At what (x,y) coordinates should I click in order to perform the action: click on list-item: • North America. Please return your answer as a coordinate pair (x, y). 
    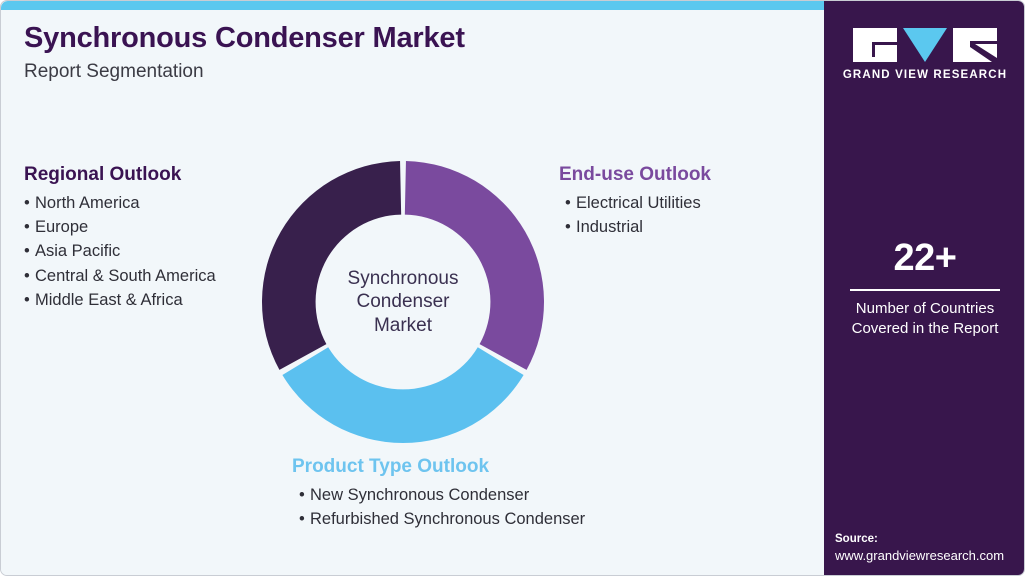
    Looking at the image, I should click on (120, 203).